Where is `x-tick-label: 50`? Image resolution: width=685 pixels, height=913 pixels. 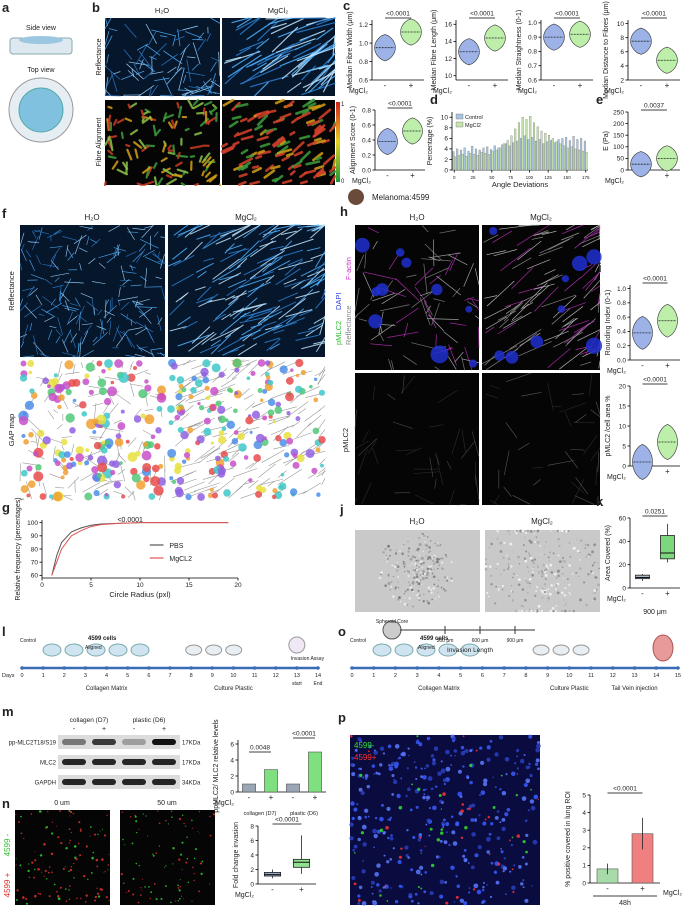
x-tick-label: 50 is located at coordinates (492, 177).